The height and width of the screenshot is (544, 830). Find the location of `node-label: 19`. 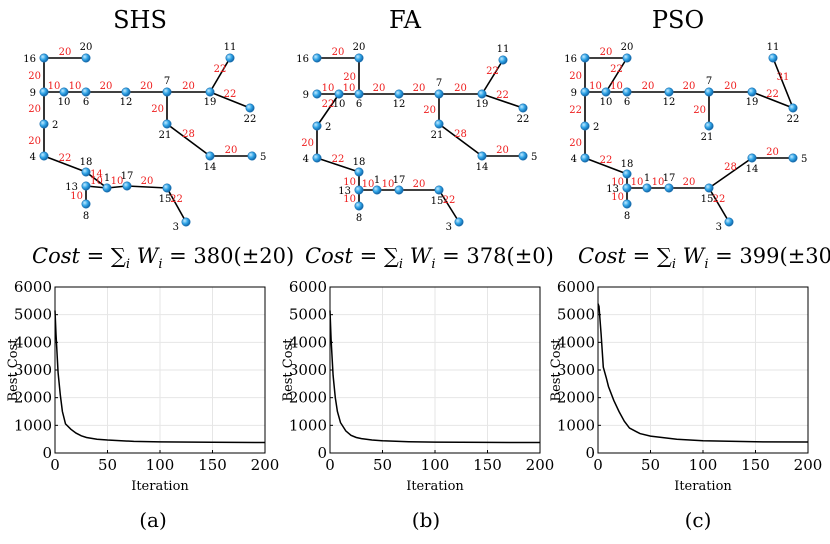

node-label: 19 is located at coordinates (752, 102).